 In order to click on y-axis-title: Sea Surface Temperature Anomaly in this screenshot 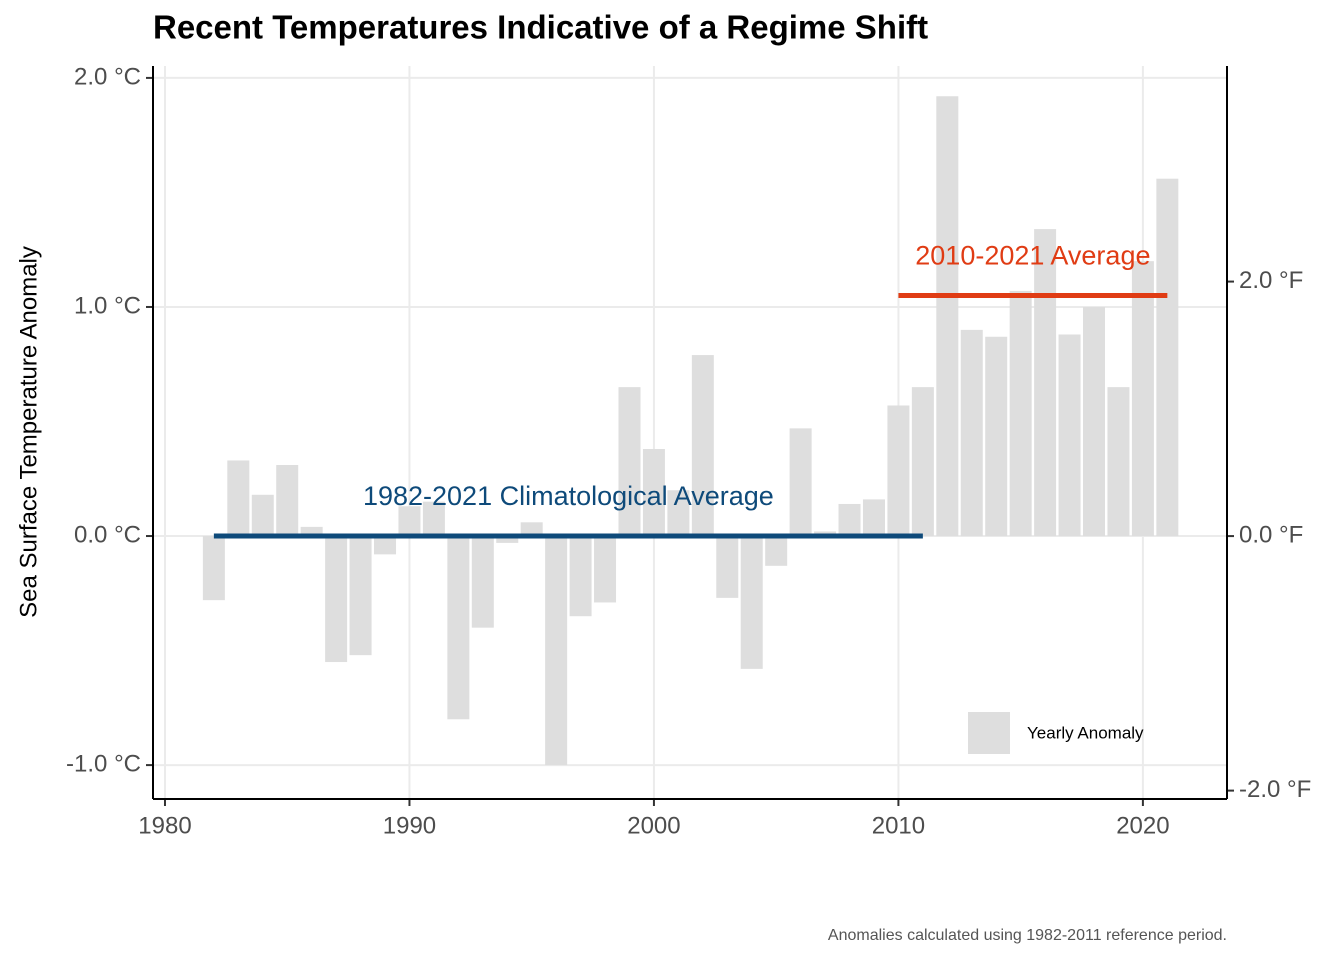, I will do `click(28, 432)`.